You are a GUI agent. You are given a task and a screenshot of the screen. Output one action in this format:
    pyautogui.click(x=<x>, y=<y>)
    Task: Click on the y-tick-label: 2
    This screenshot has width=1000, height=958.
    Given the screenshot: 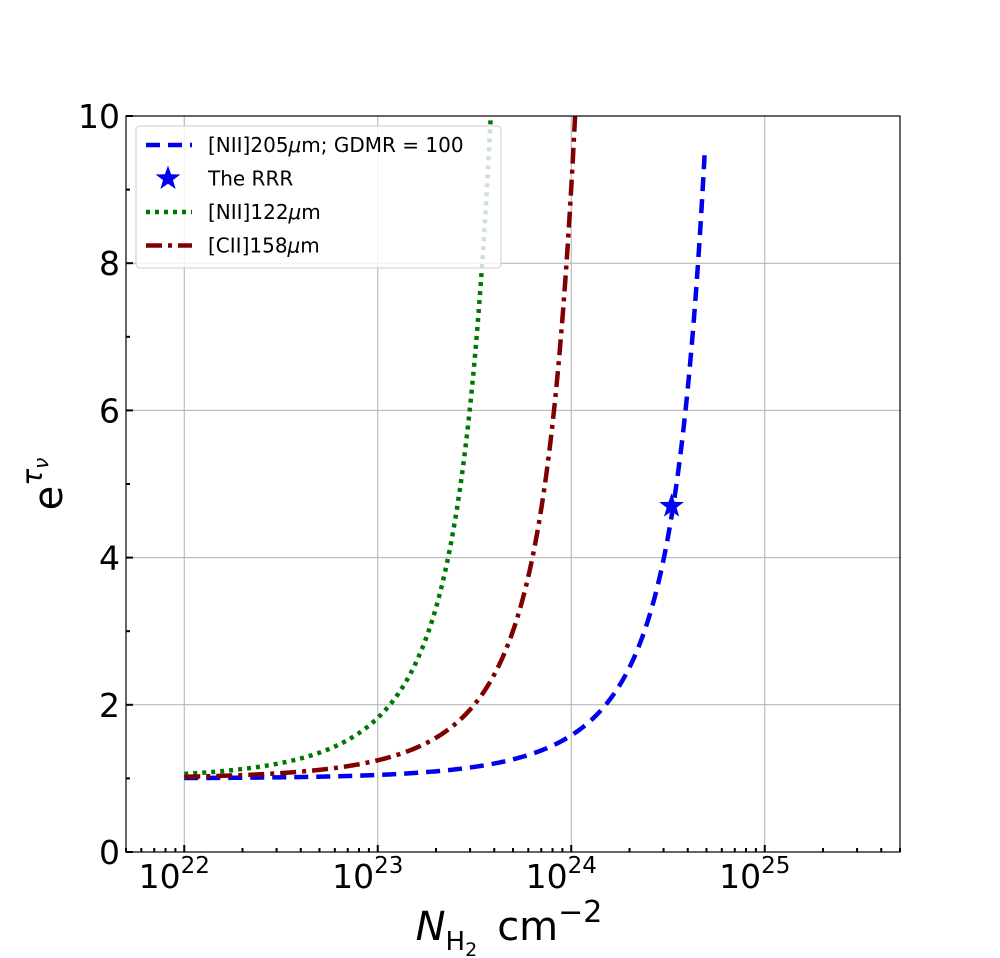 What is the action you would take?
    pyautogui.click(x=109, y=705)
    